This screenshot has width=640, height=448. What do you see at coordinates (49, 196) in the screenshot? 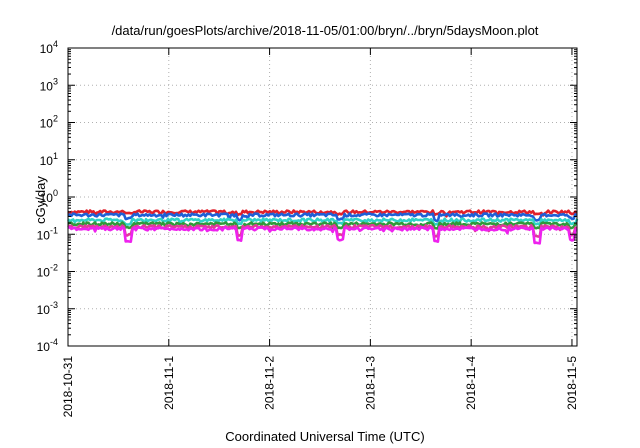
I see `y-tick-label: 10⁰` at bounding box center [49, 196].